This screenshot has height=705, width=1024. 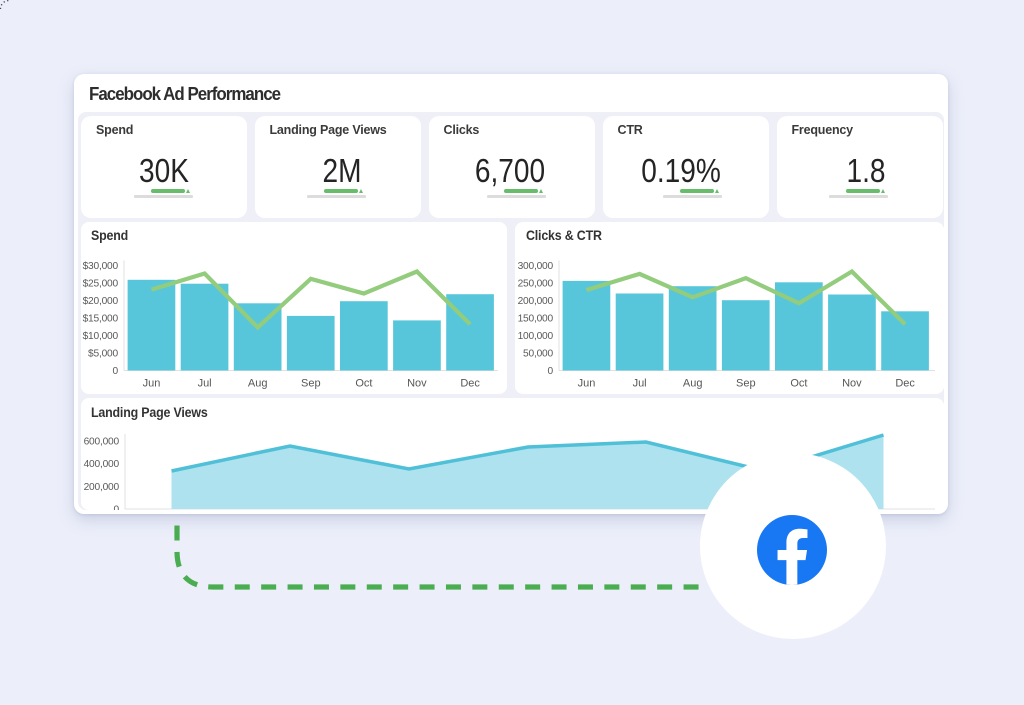 I want to click on svg-text: 400,000, so click(x=102, y=464).